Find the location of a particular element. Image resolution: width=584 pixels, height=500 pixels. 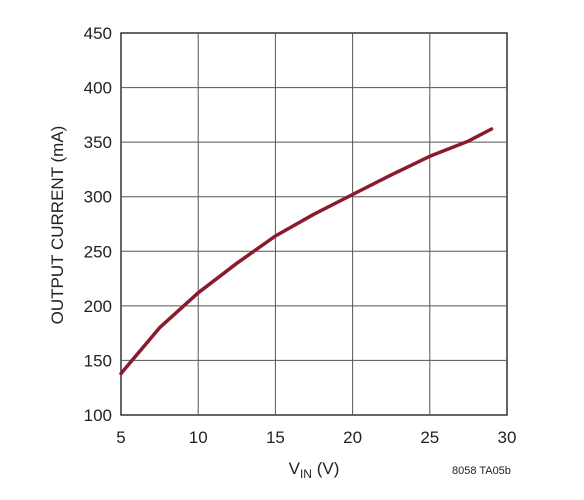

x-tick-label: 25 is located at coordinates (429, 437).